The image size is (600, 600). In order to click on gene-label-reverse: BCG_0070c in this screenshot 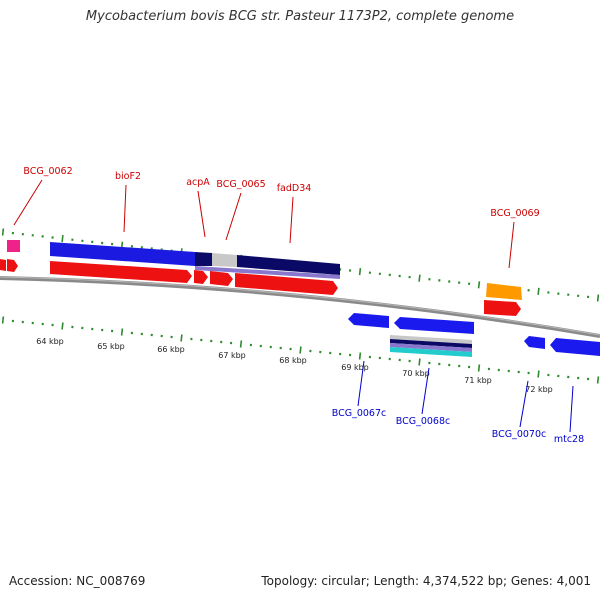, I will do `click(519, 434)`.